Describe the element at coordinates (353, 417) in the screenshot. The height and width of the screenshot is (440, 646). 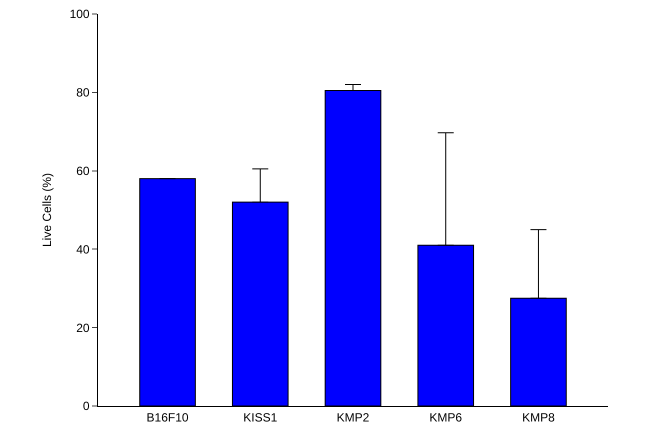
I see `x-tick-label: KMP2` at that location.